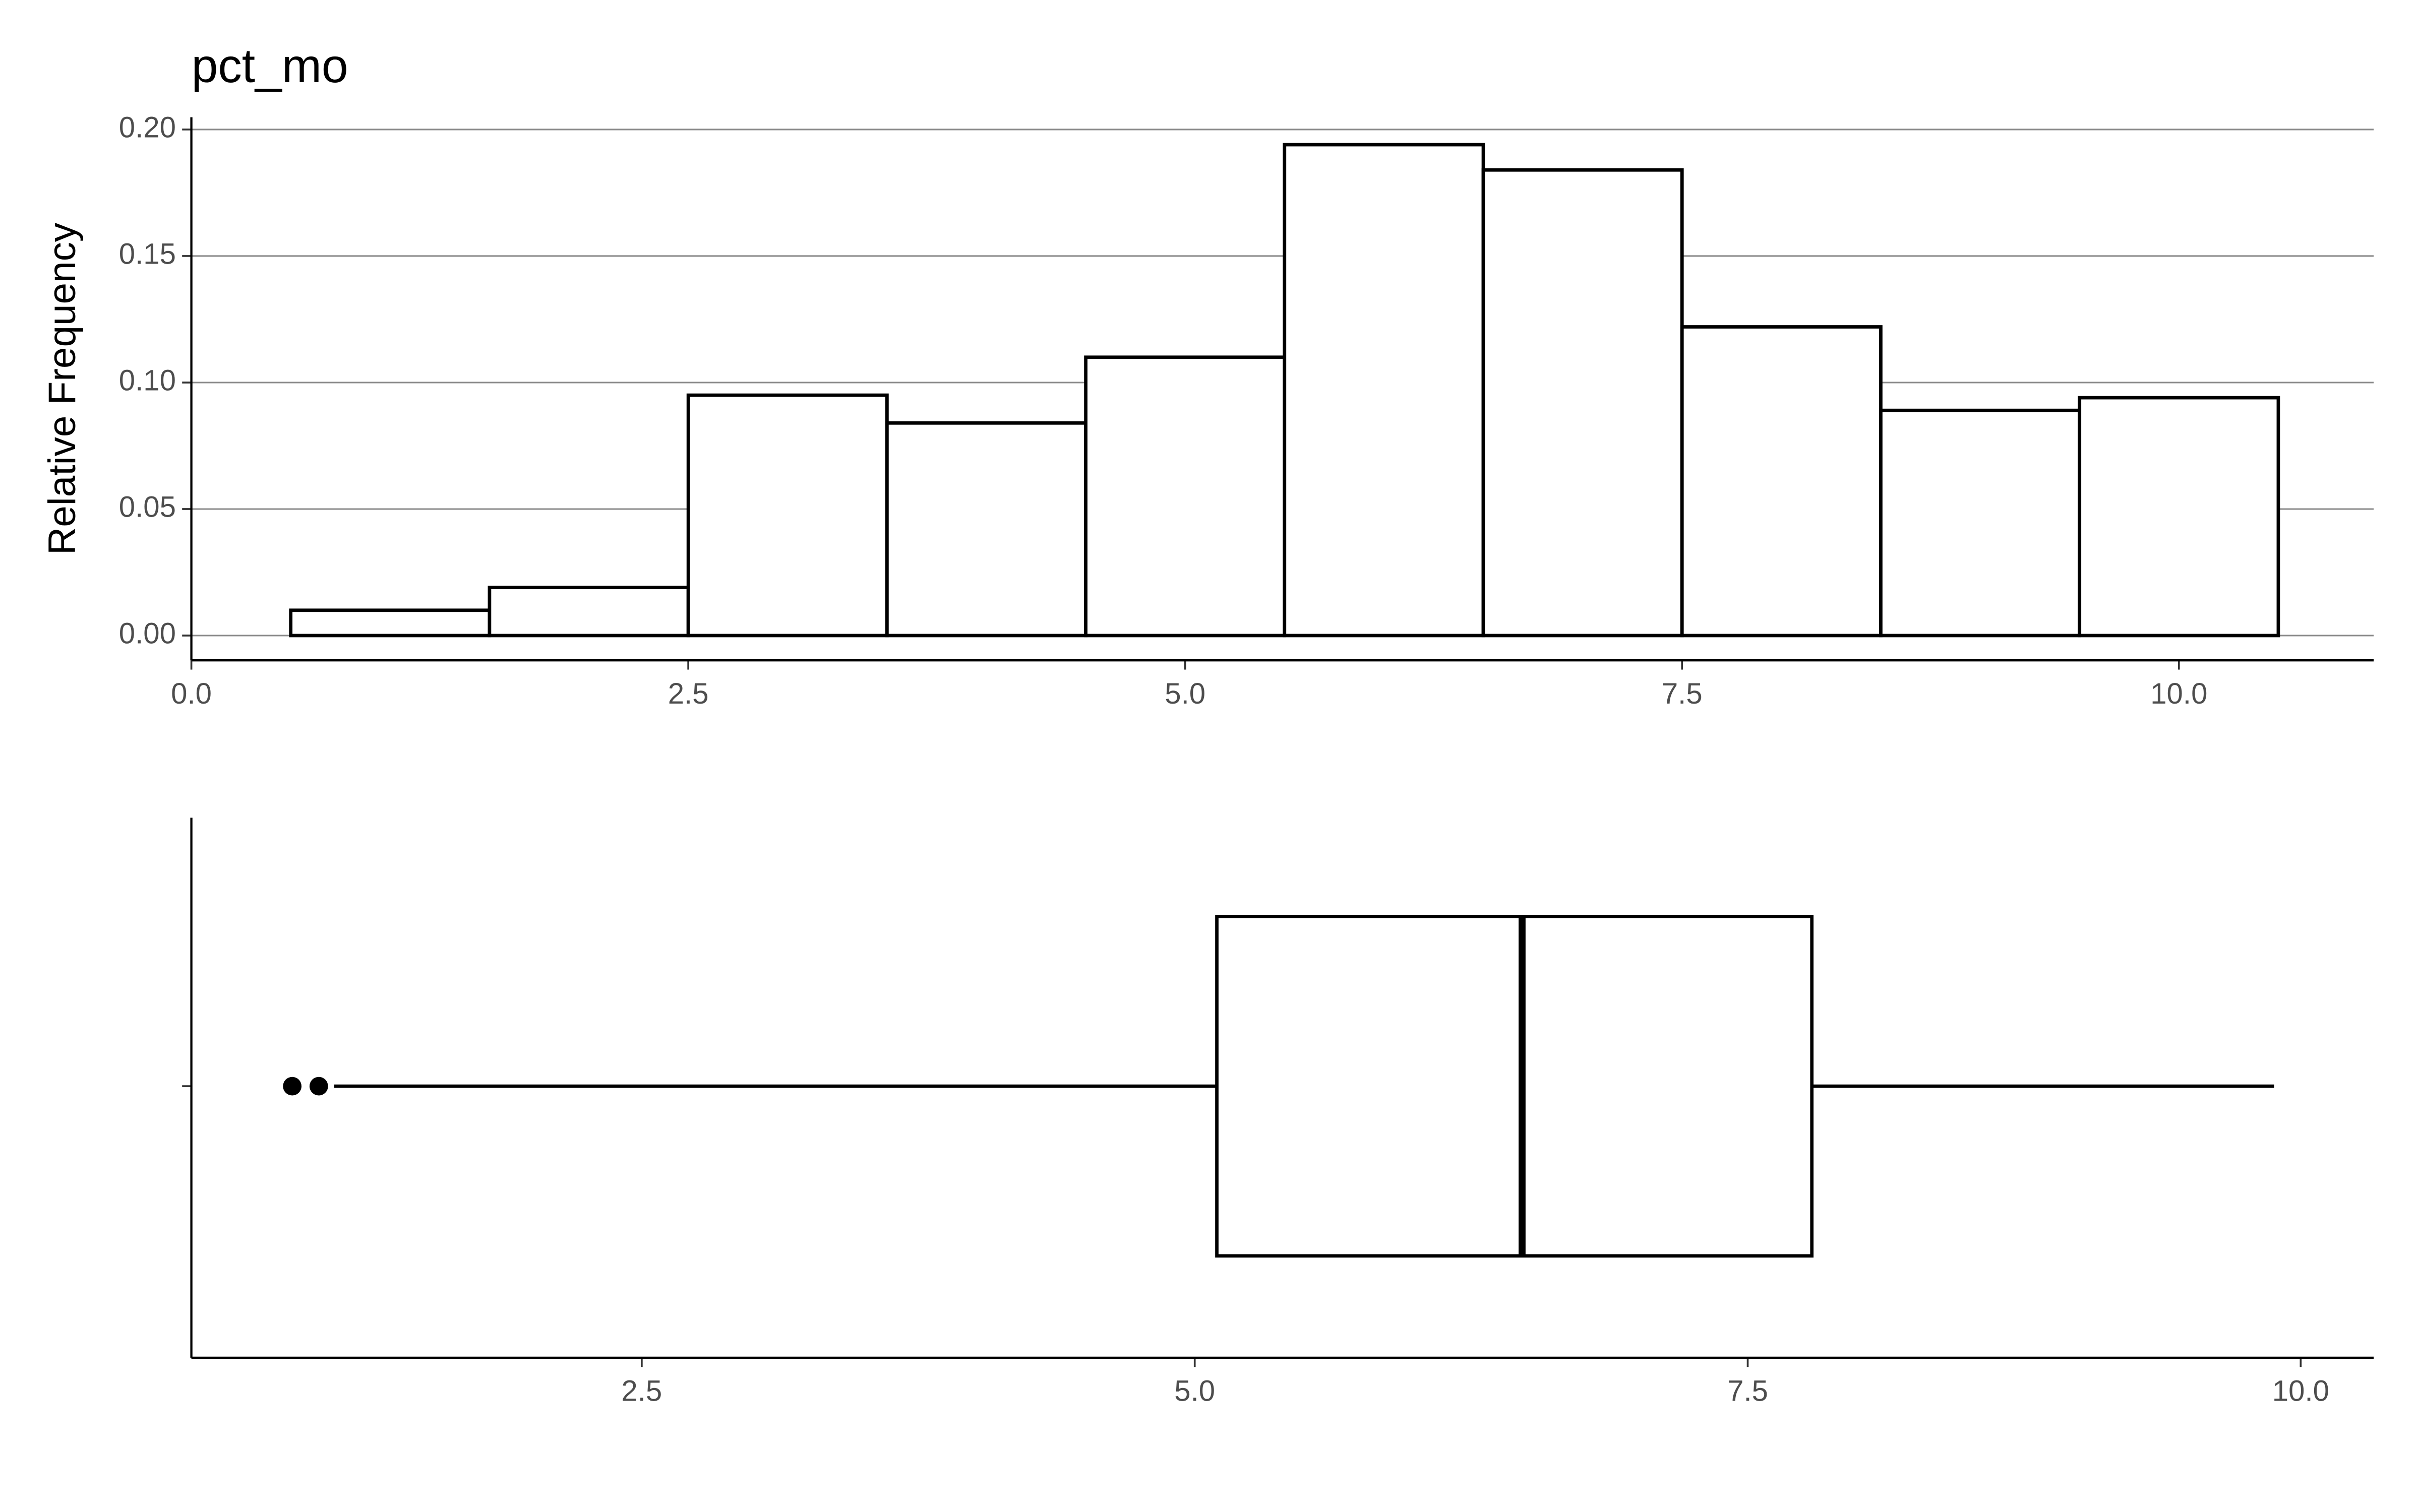 This screenshot has width=2420, height=1512. I want to click on box, so click(1514, 1086).